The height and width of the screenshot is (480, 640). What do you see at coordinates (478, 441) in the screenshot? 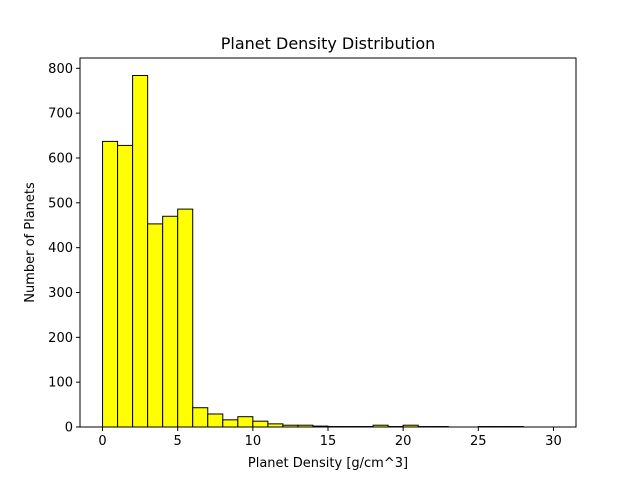
I see `x-tick-label: 25` at bounding box center [478, 441].